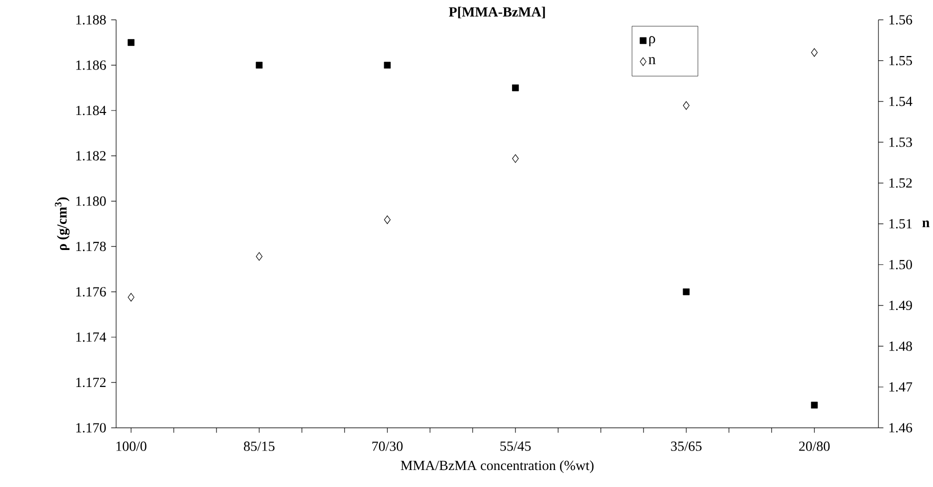 This screenshot has height=487, width=933. Describe the element at coordinates (91, 19) in the screenshot. I see `y-tick-label: 1.188` at that location.